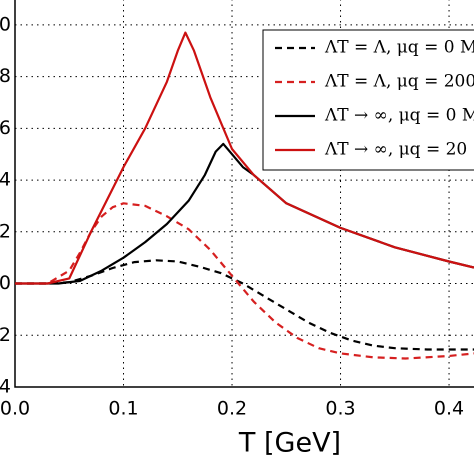  Describe the element at coordinates (368, 100) in the screenshot. I see `legend-box` at that location.